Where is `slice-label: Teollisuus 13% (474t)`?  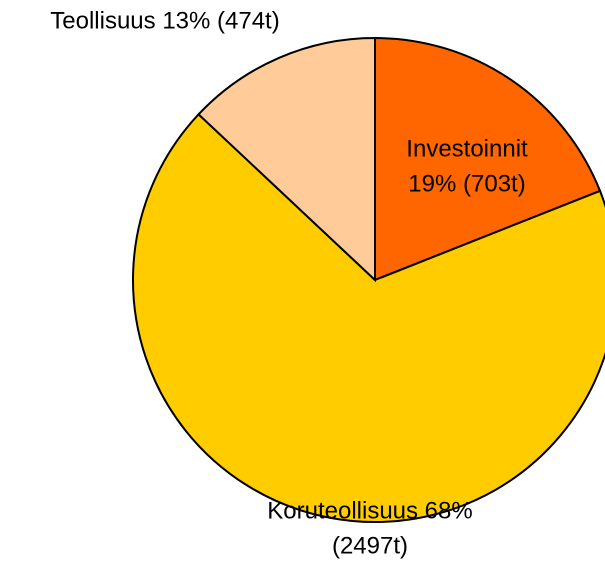
slice-label: Teollisuus 13% (474t) is located at coordinates (164, 20).